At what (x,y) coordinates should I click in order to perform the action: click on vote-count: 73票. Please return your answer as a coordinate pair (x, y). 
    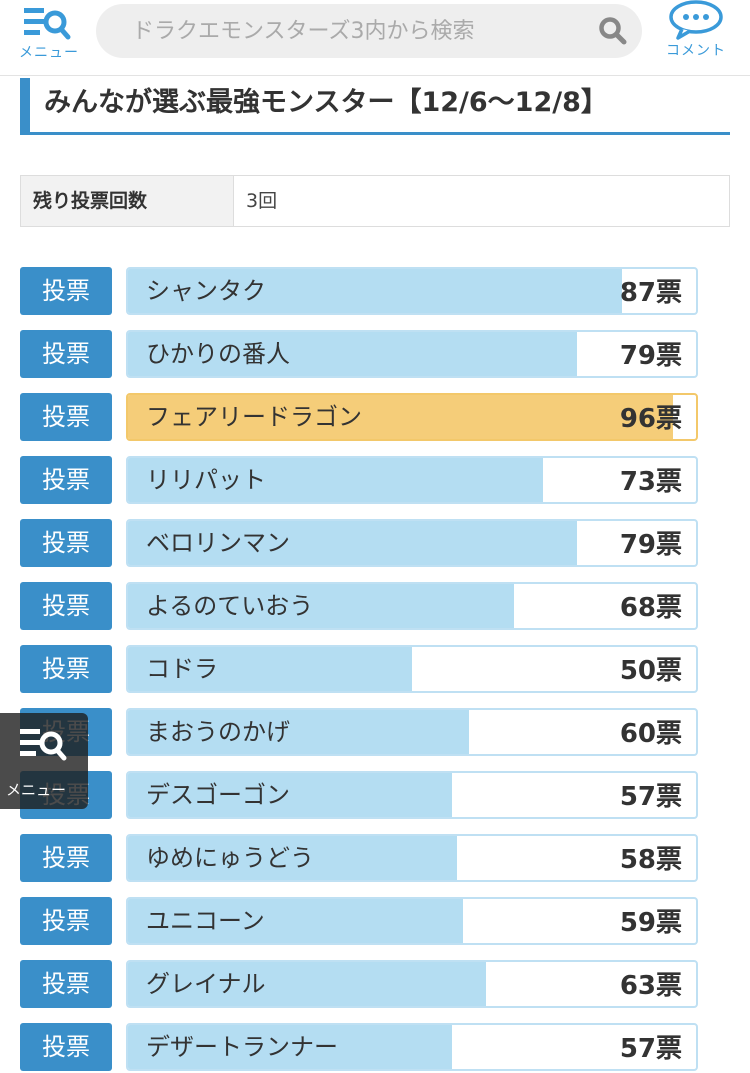
    Looking at the image, I should click on (650, 482).